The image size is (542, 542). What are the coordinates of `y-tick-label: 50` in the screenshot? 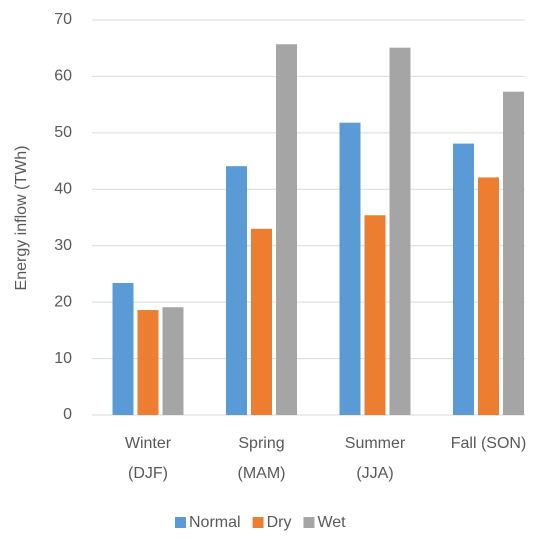 It's located at (63, 132).